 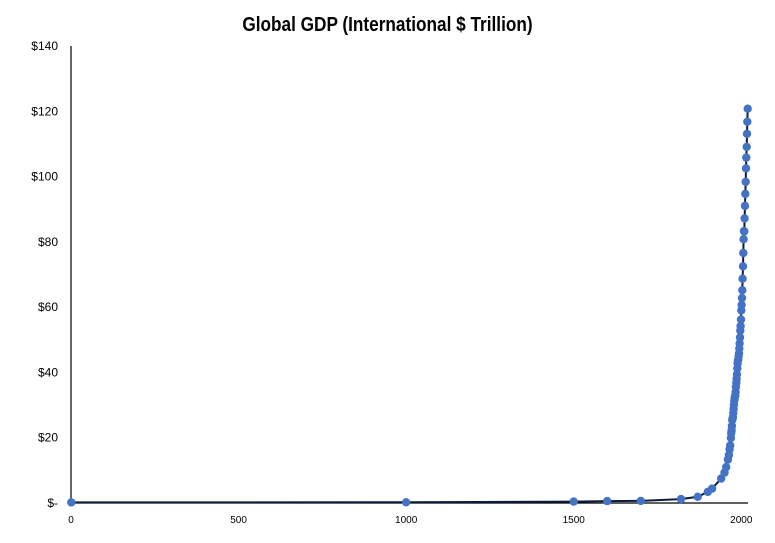 I want to click on y-tick-label: $60, so click(x=48, y=307).